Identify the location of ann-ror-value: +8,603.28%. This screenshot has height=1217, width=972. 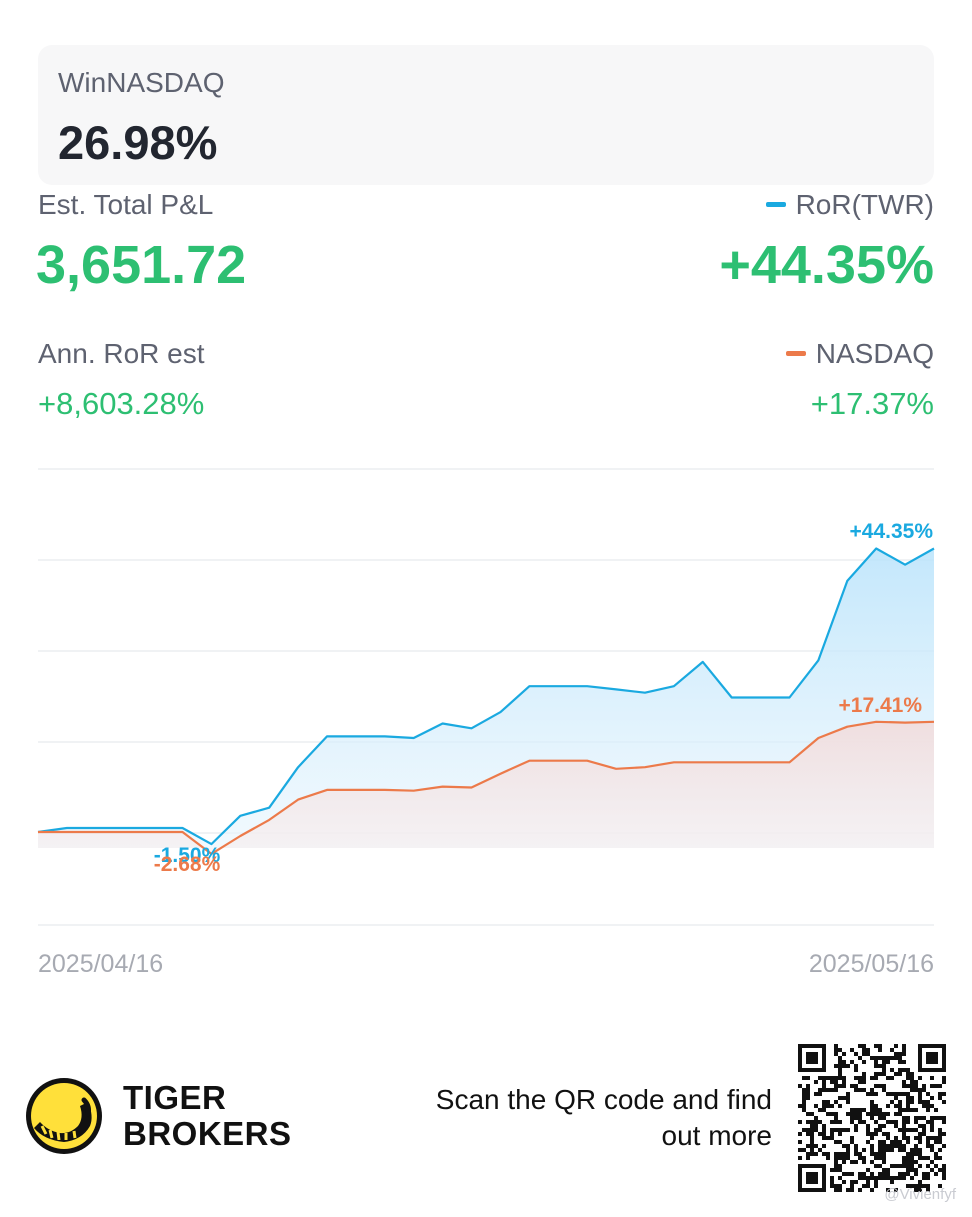
(121, 403).